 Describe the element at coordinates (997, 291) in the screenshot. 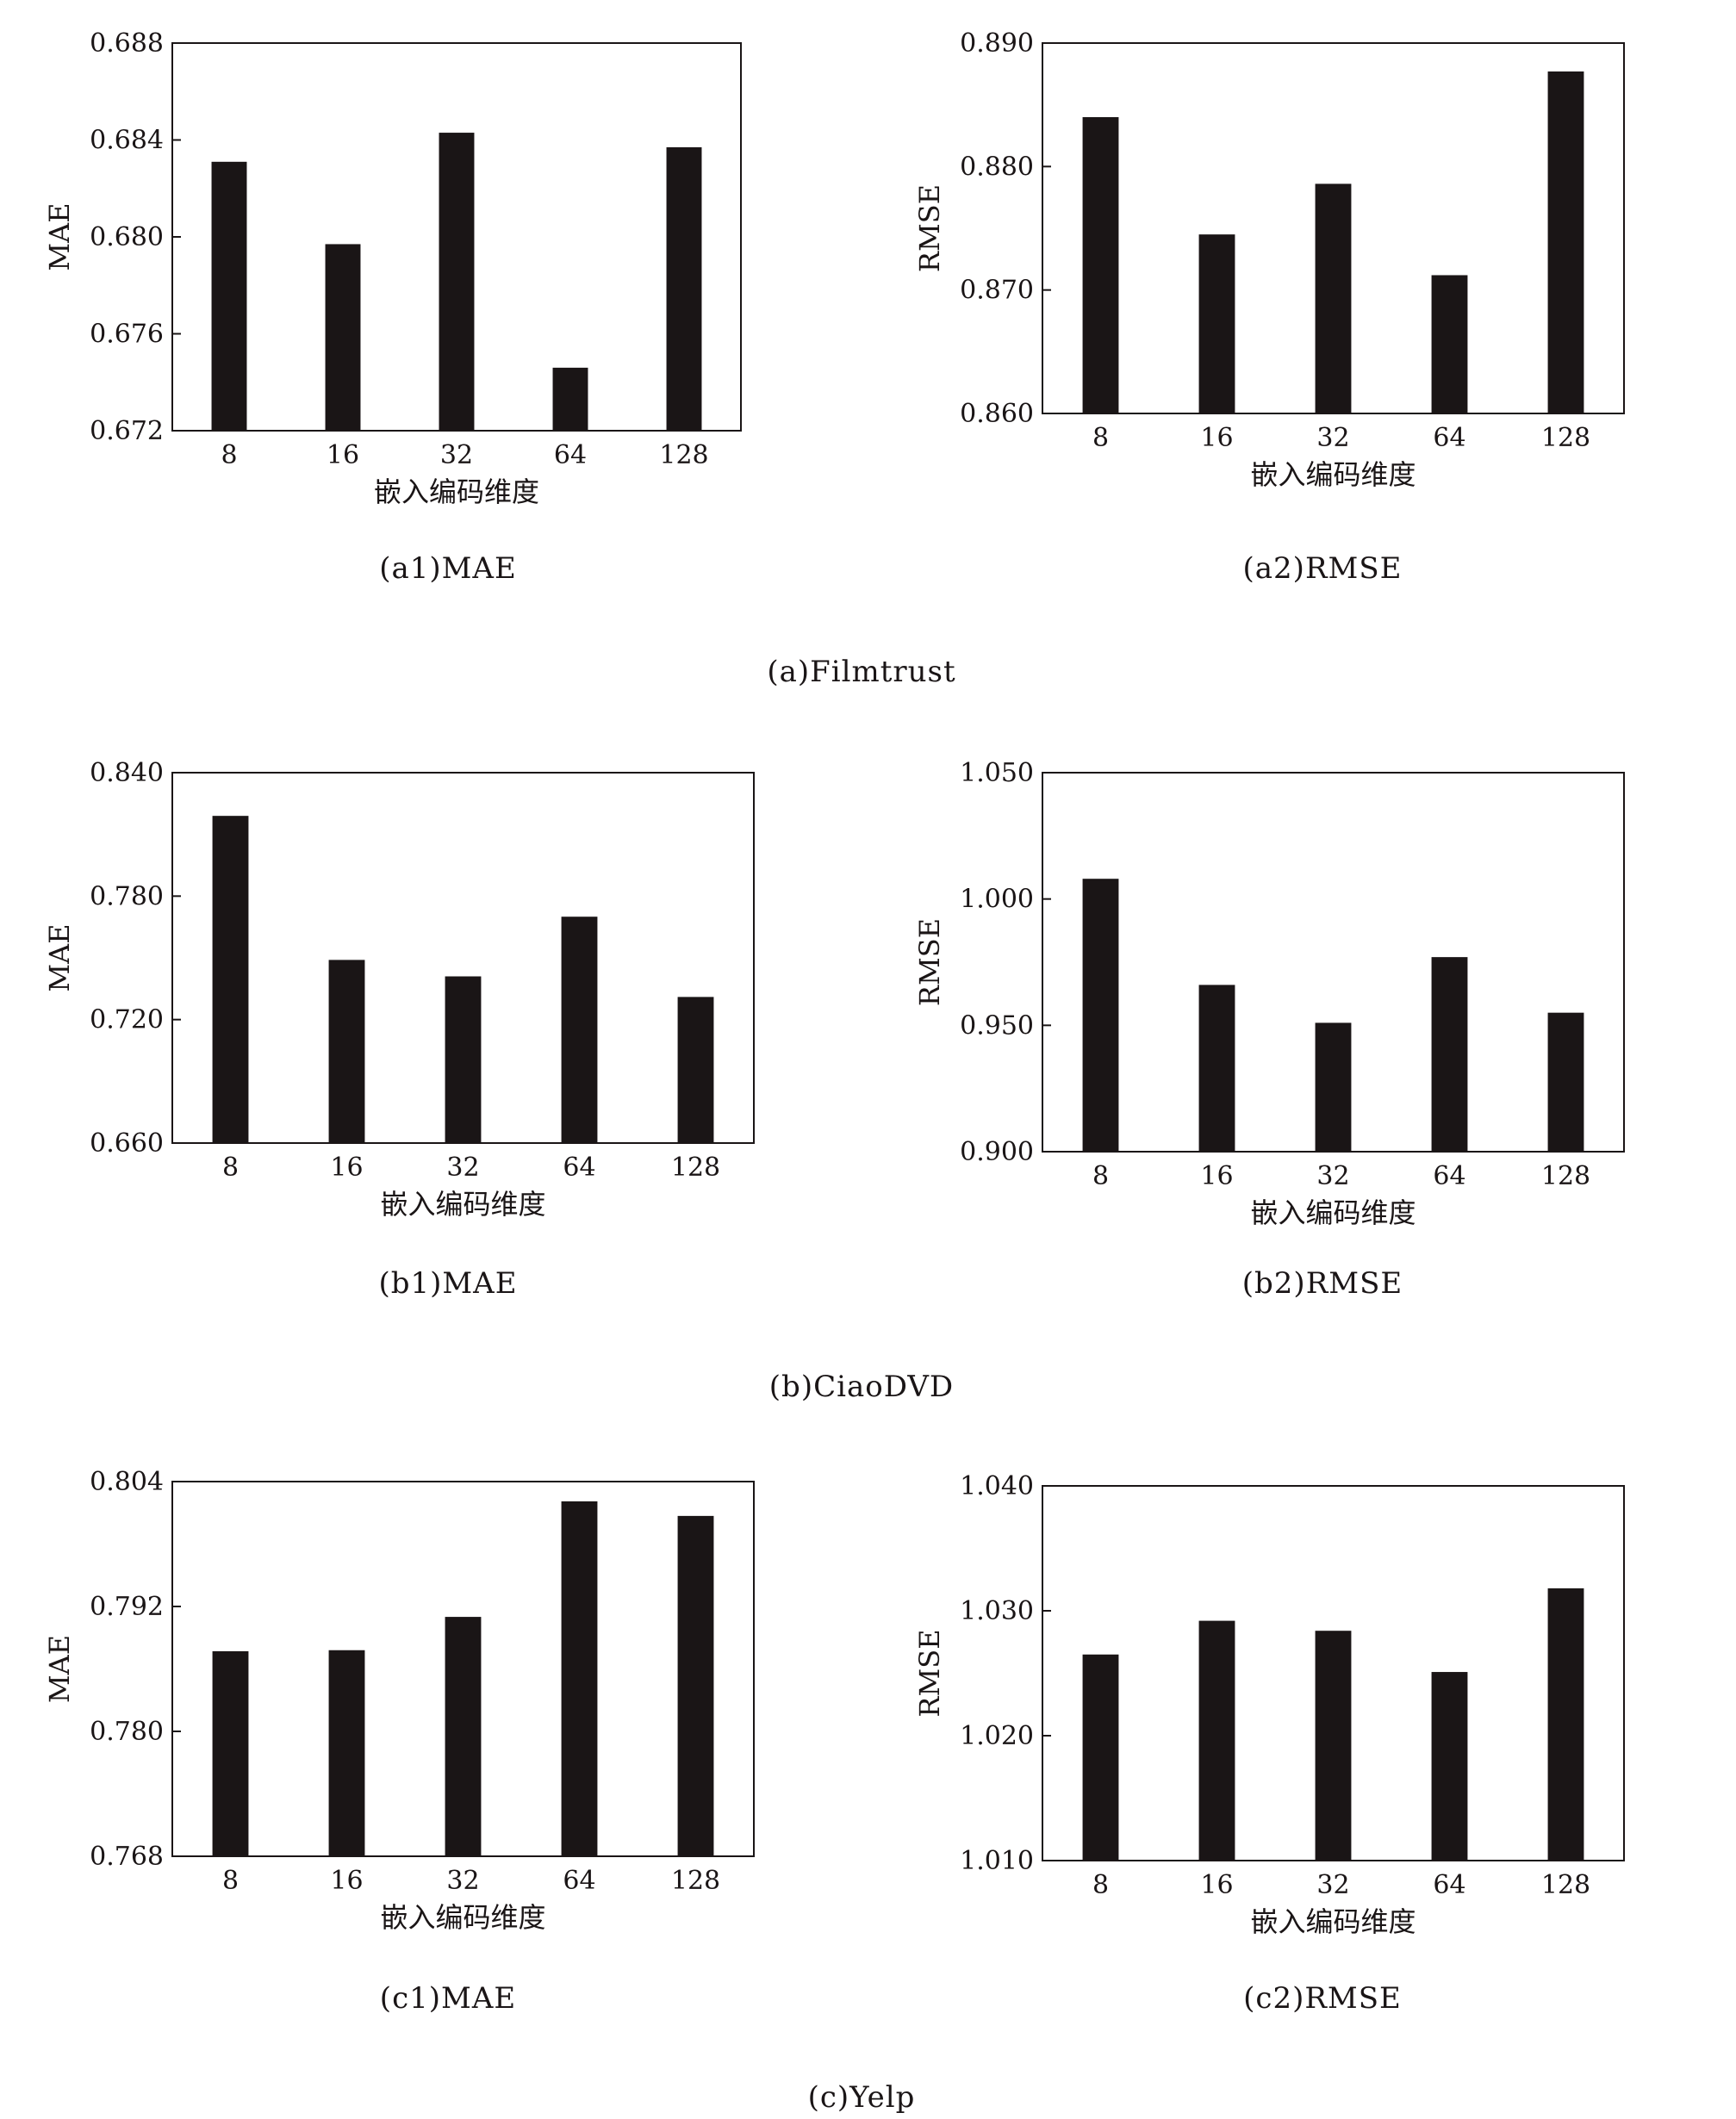

I see `y-tick-label: 0.870` at that location.